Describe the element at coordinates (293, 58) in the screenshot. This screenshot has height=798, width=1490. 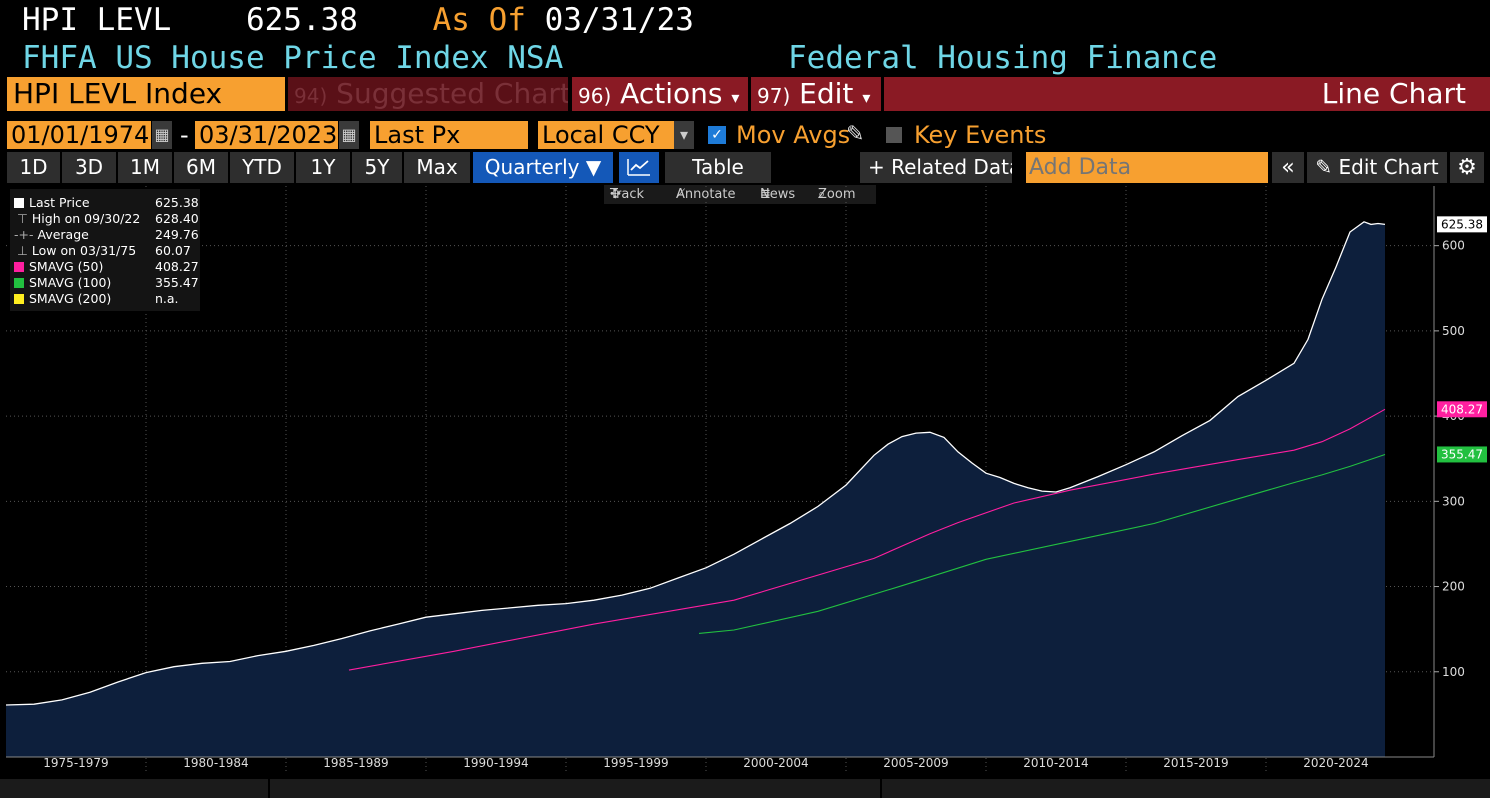
I see `index-description: FHFA US House Price Index NSA` at that location.